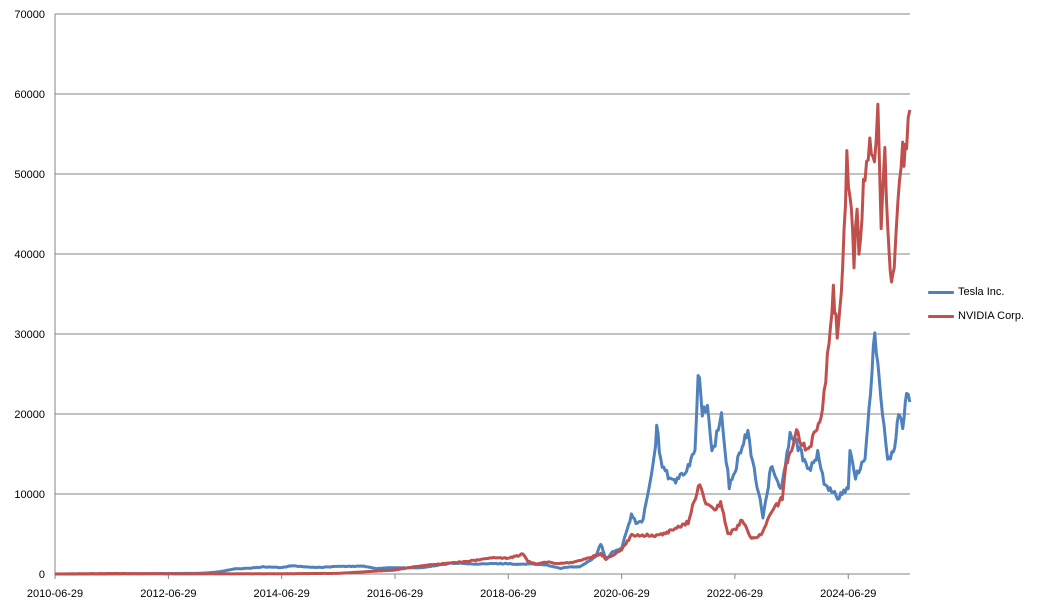 The height and width of the screenshot is (608, 1043). What do you see at coordinates (395, 594) in the screenshot?
I see `x-tick-label-2016-06-29: 2016-06-29` at bounding box center [395, 594].